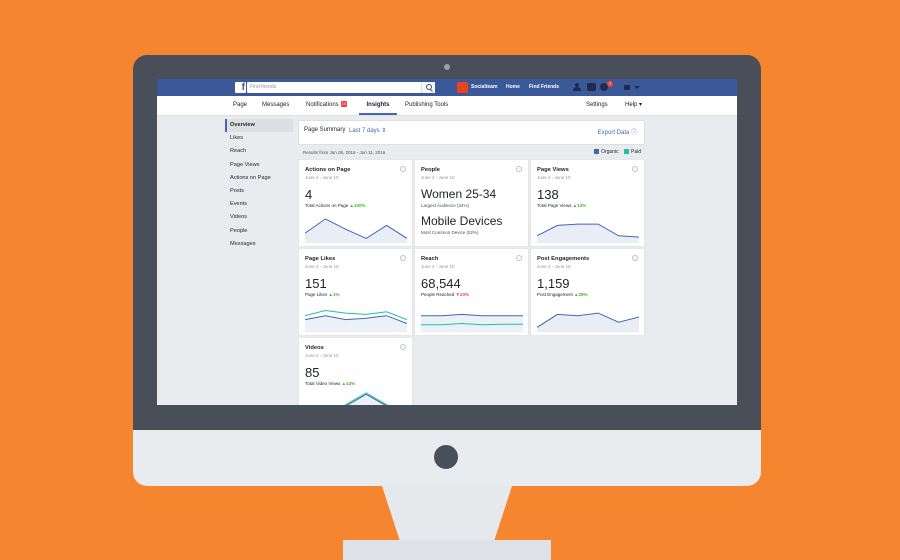 Image resolution: width=900 pixels, height=560 pixels. What do you see at coordinates (627, 87) in the screenshot?
I see `privacy-shortcuts-icon` at bounding box center [627, 87].